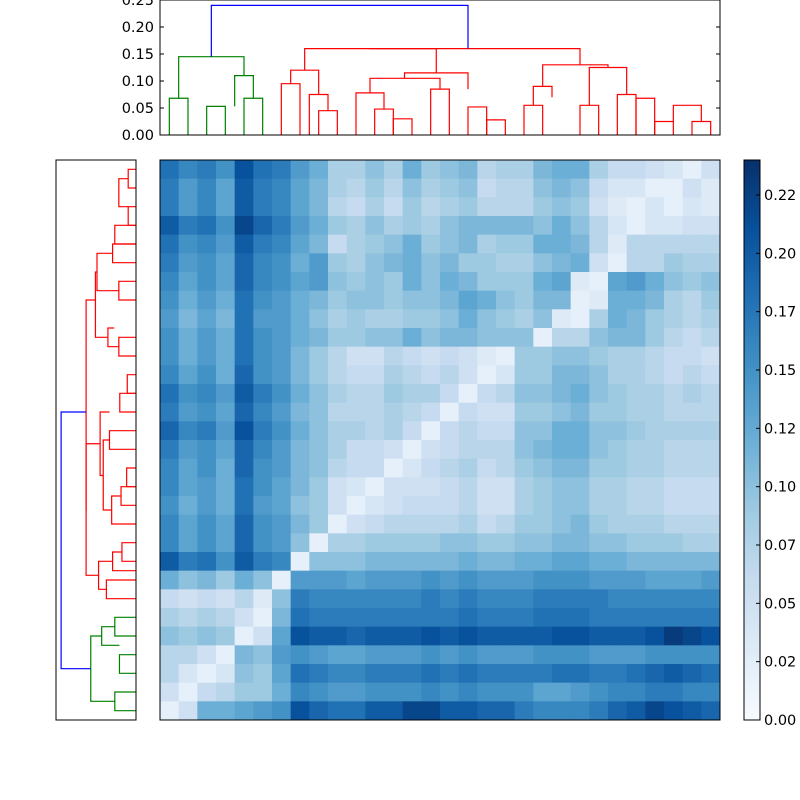 The height and width of the screenshot is (800, 800). Describe the element at coordinates (769, 444) in the screenshot. I see `colorbar: 0.00 0.02 0.05 0.07 0.10 0.12 0.15 0.17 0.20 0.22` at that location.